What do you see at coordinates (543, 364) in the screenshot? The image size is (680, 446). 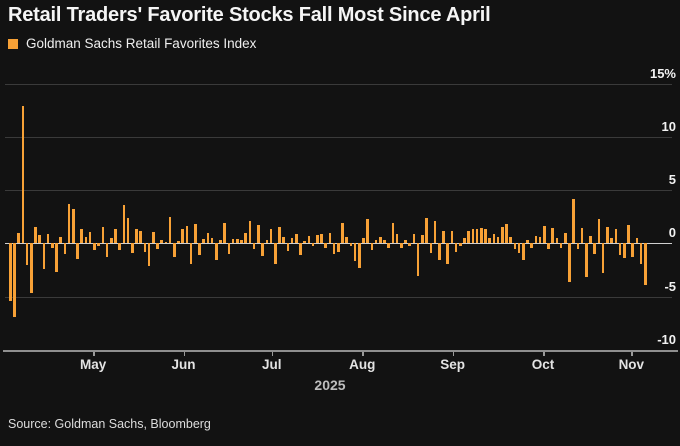 I see `x-axis-label: Oct` at bounding box center [543, 364].